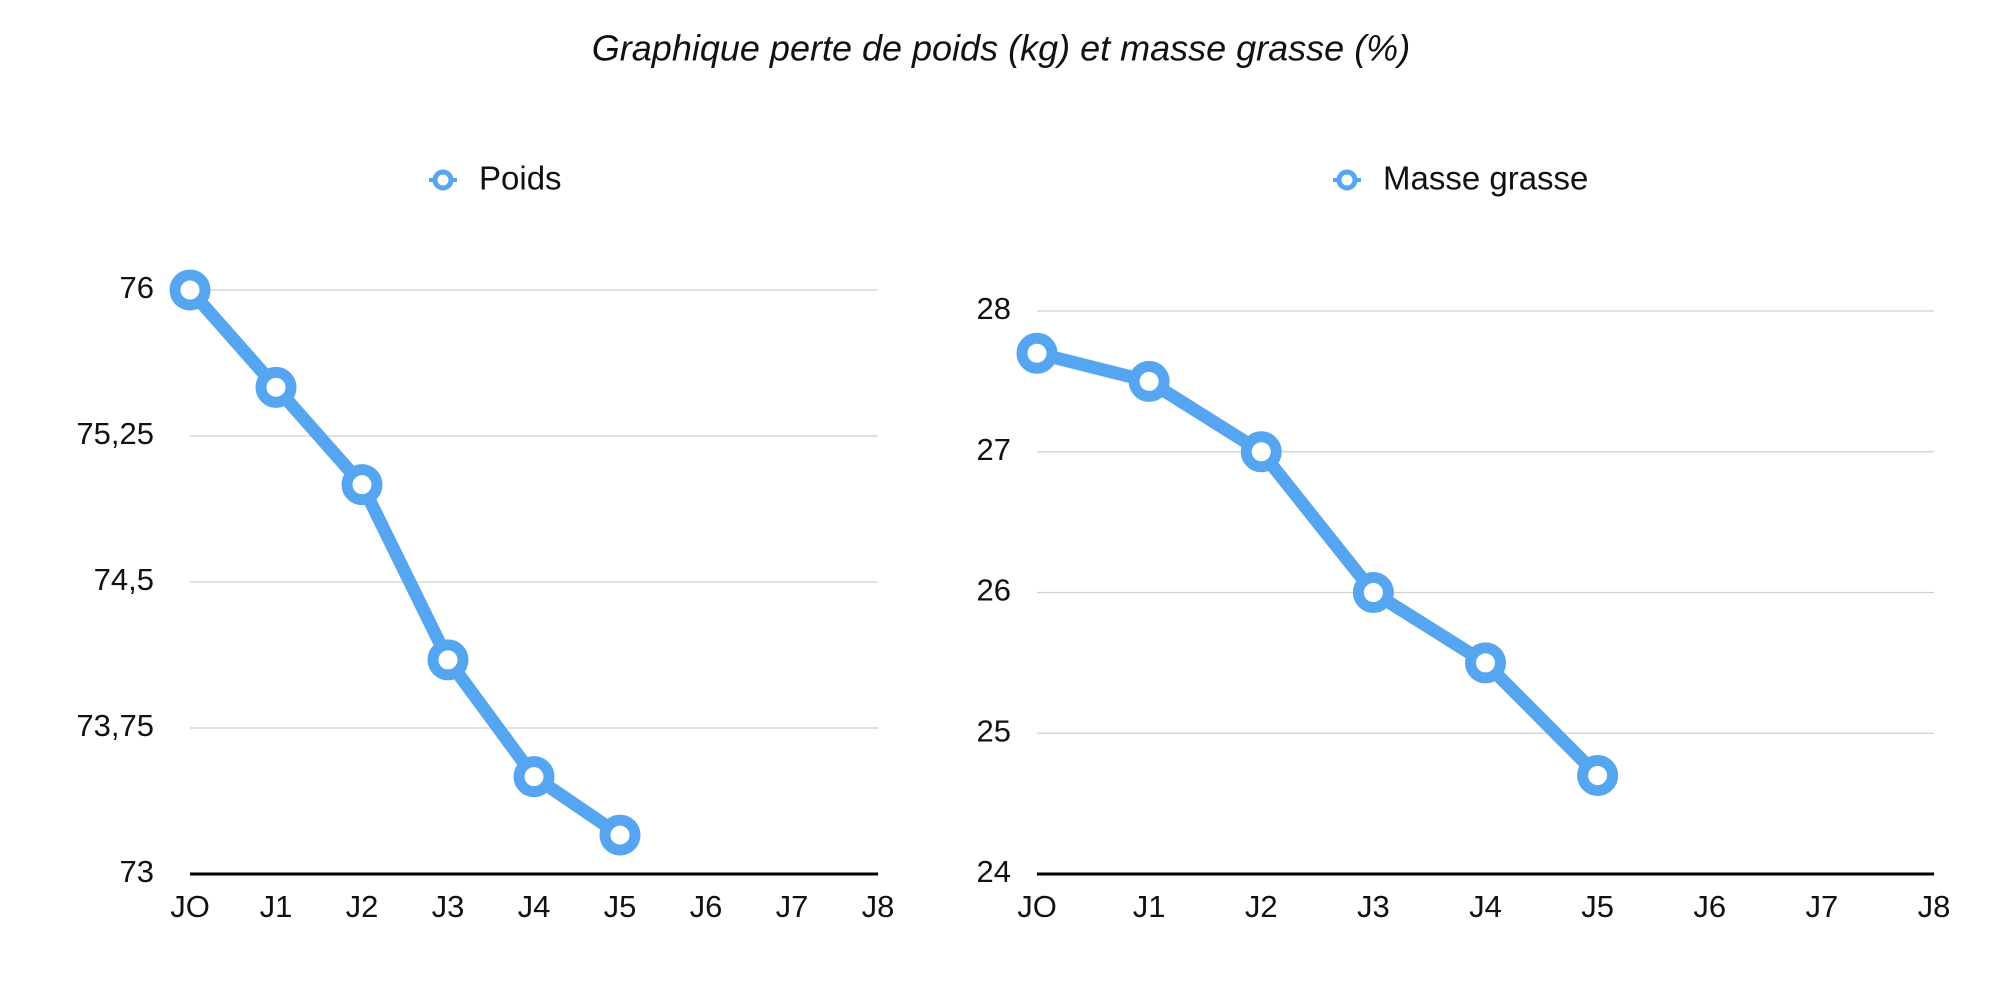  I want to click on y-tick-label: 73,75, so click(115, 725).